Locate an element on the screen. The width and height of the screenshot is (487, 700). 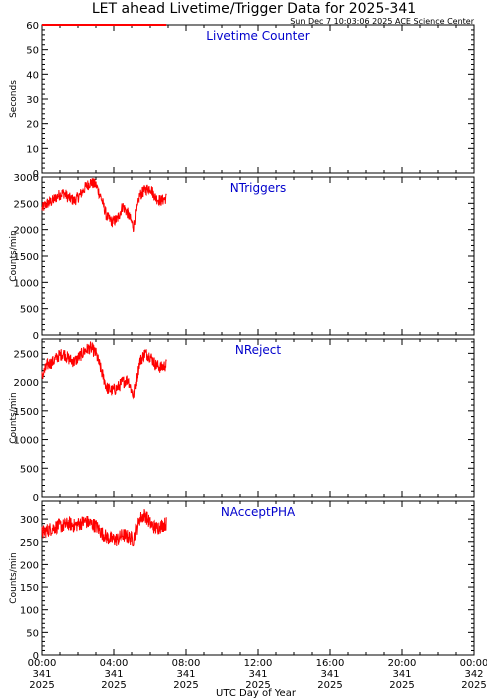
x-tick-label-time: 12:00 is located at coordinates (258, 663).